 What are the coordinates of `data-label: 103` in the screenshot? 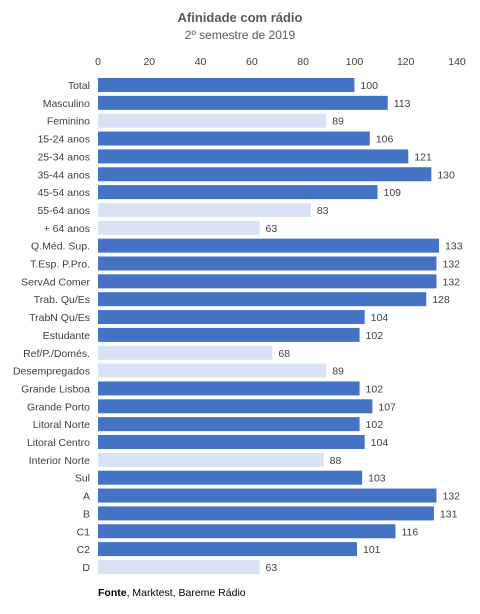 It's located at (377, 479).